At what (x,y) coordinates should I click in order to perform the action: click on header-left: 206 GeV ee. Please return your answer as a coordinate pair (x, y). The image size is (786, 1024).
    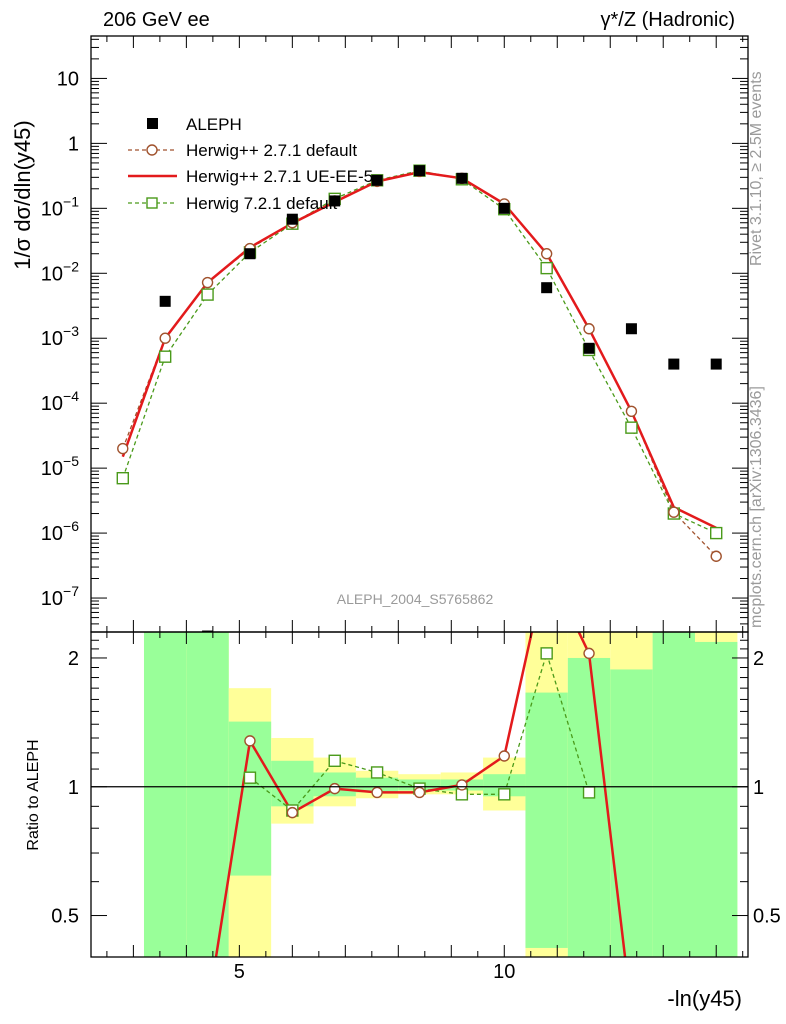
    Looking at the image, I should click on (156, 20).